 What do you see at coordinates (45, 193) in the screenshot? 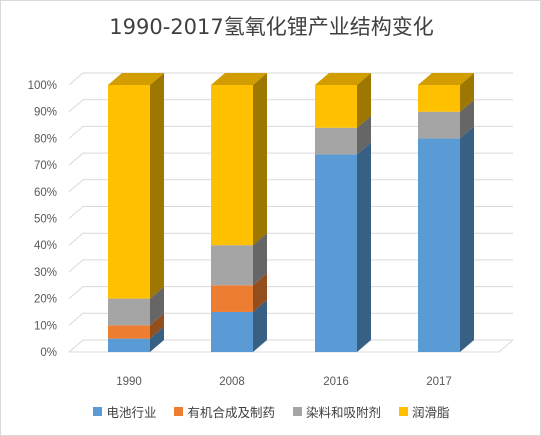
I see `y-tick-label: 60%` at bounding box center [45, 193].